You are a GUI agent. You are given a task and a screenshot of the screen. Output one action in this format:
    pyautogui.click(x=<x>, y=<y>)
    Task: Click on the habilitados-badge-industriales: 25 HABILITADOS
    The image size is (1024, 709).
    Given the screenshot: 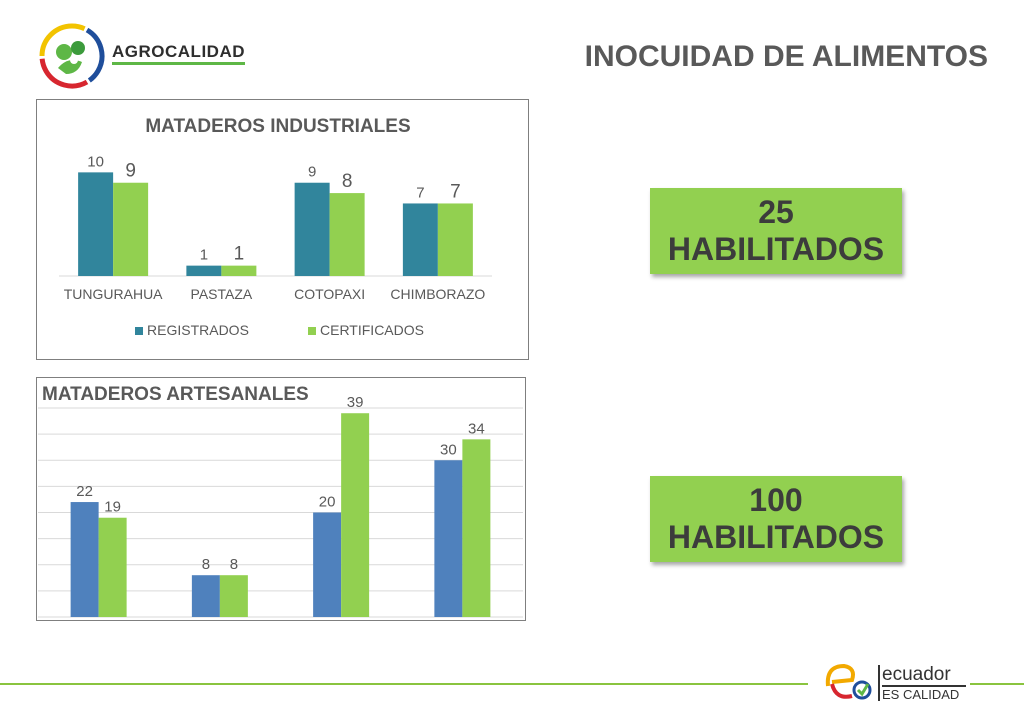 What is the action you would take?
    pyautogui.click(x=776, y=231)
    